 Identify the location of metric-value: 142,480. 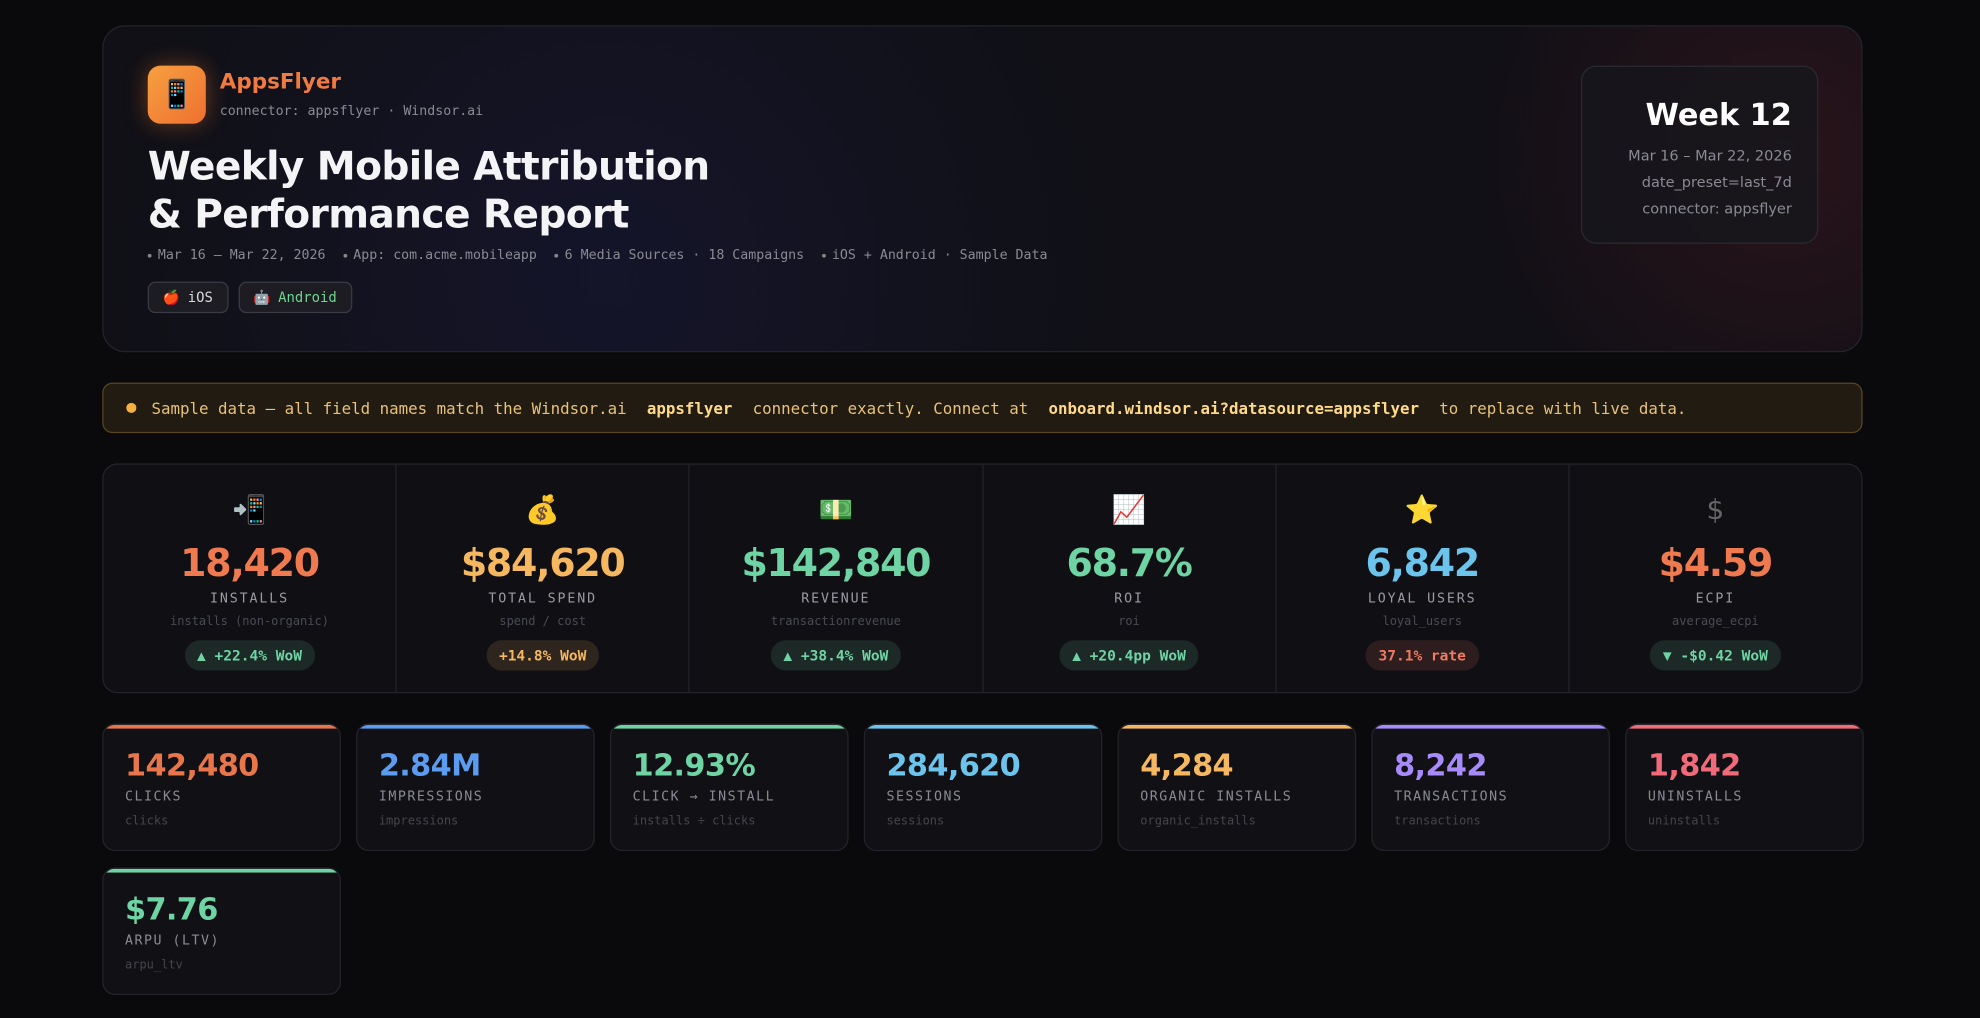
(192, 765).